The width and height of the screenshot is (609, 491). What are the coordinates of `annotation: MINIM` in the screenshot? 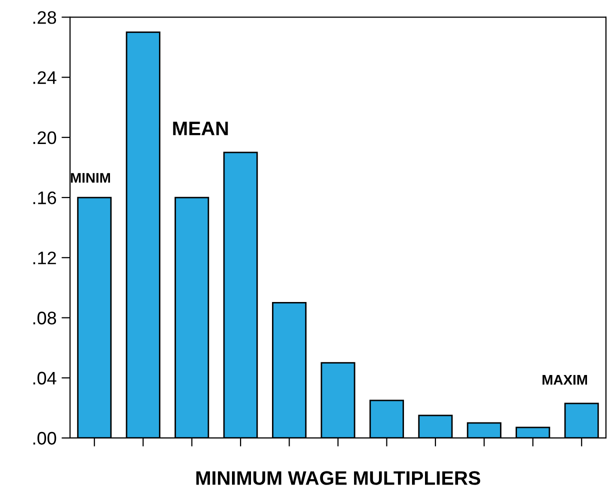 It's located at (90, 178).